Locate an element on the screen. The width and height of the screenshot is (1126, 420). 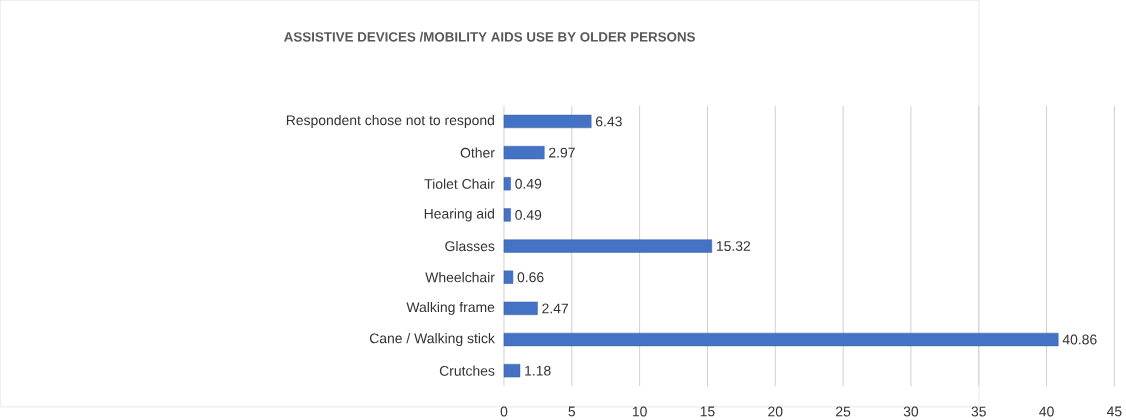
y-tick-label: Hearing aid is located at coordinates (459, 215).